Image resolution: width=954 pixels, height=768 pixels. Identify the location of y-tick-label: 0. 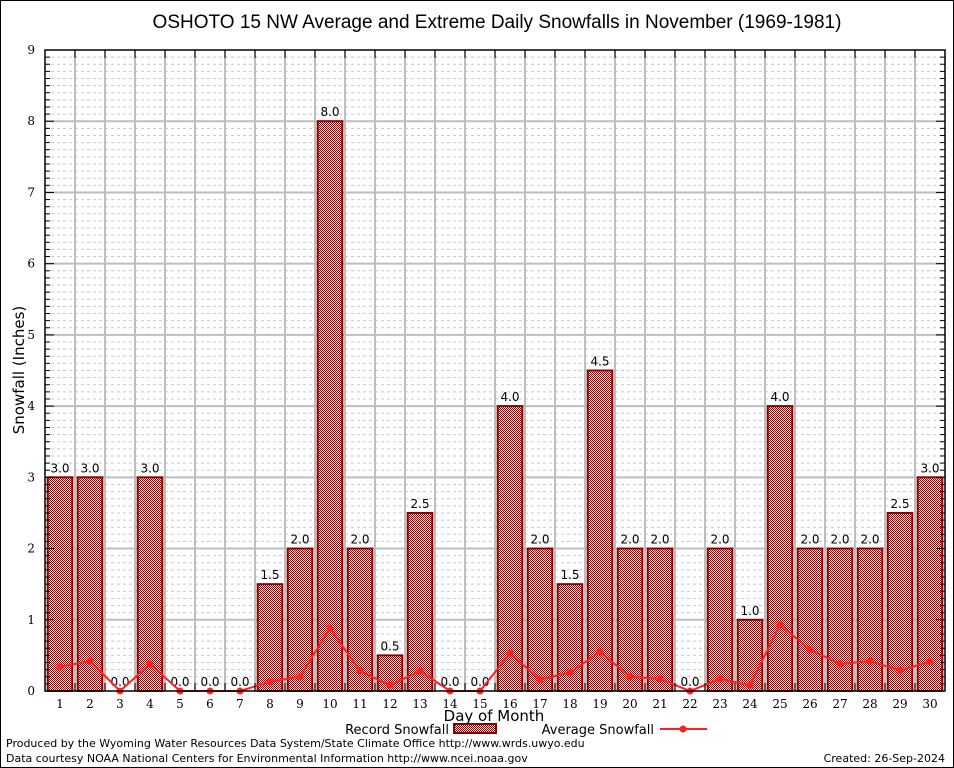
(31, 691).